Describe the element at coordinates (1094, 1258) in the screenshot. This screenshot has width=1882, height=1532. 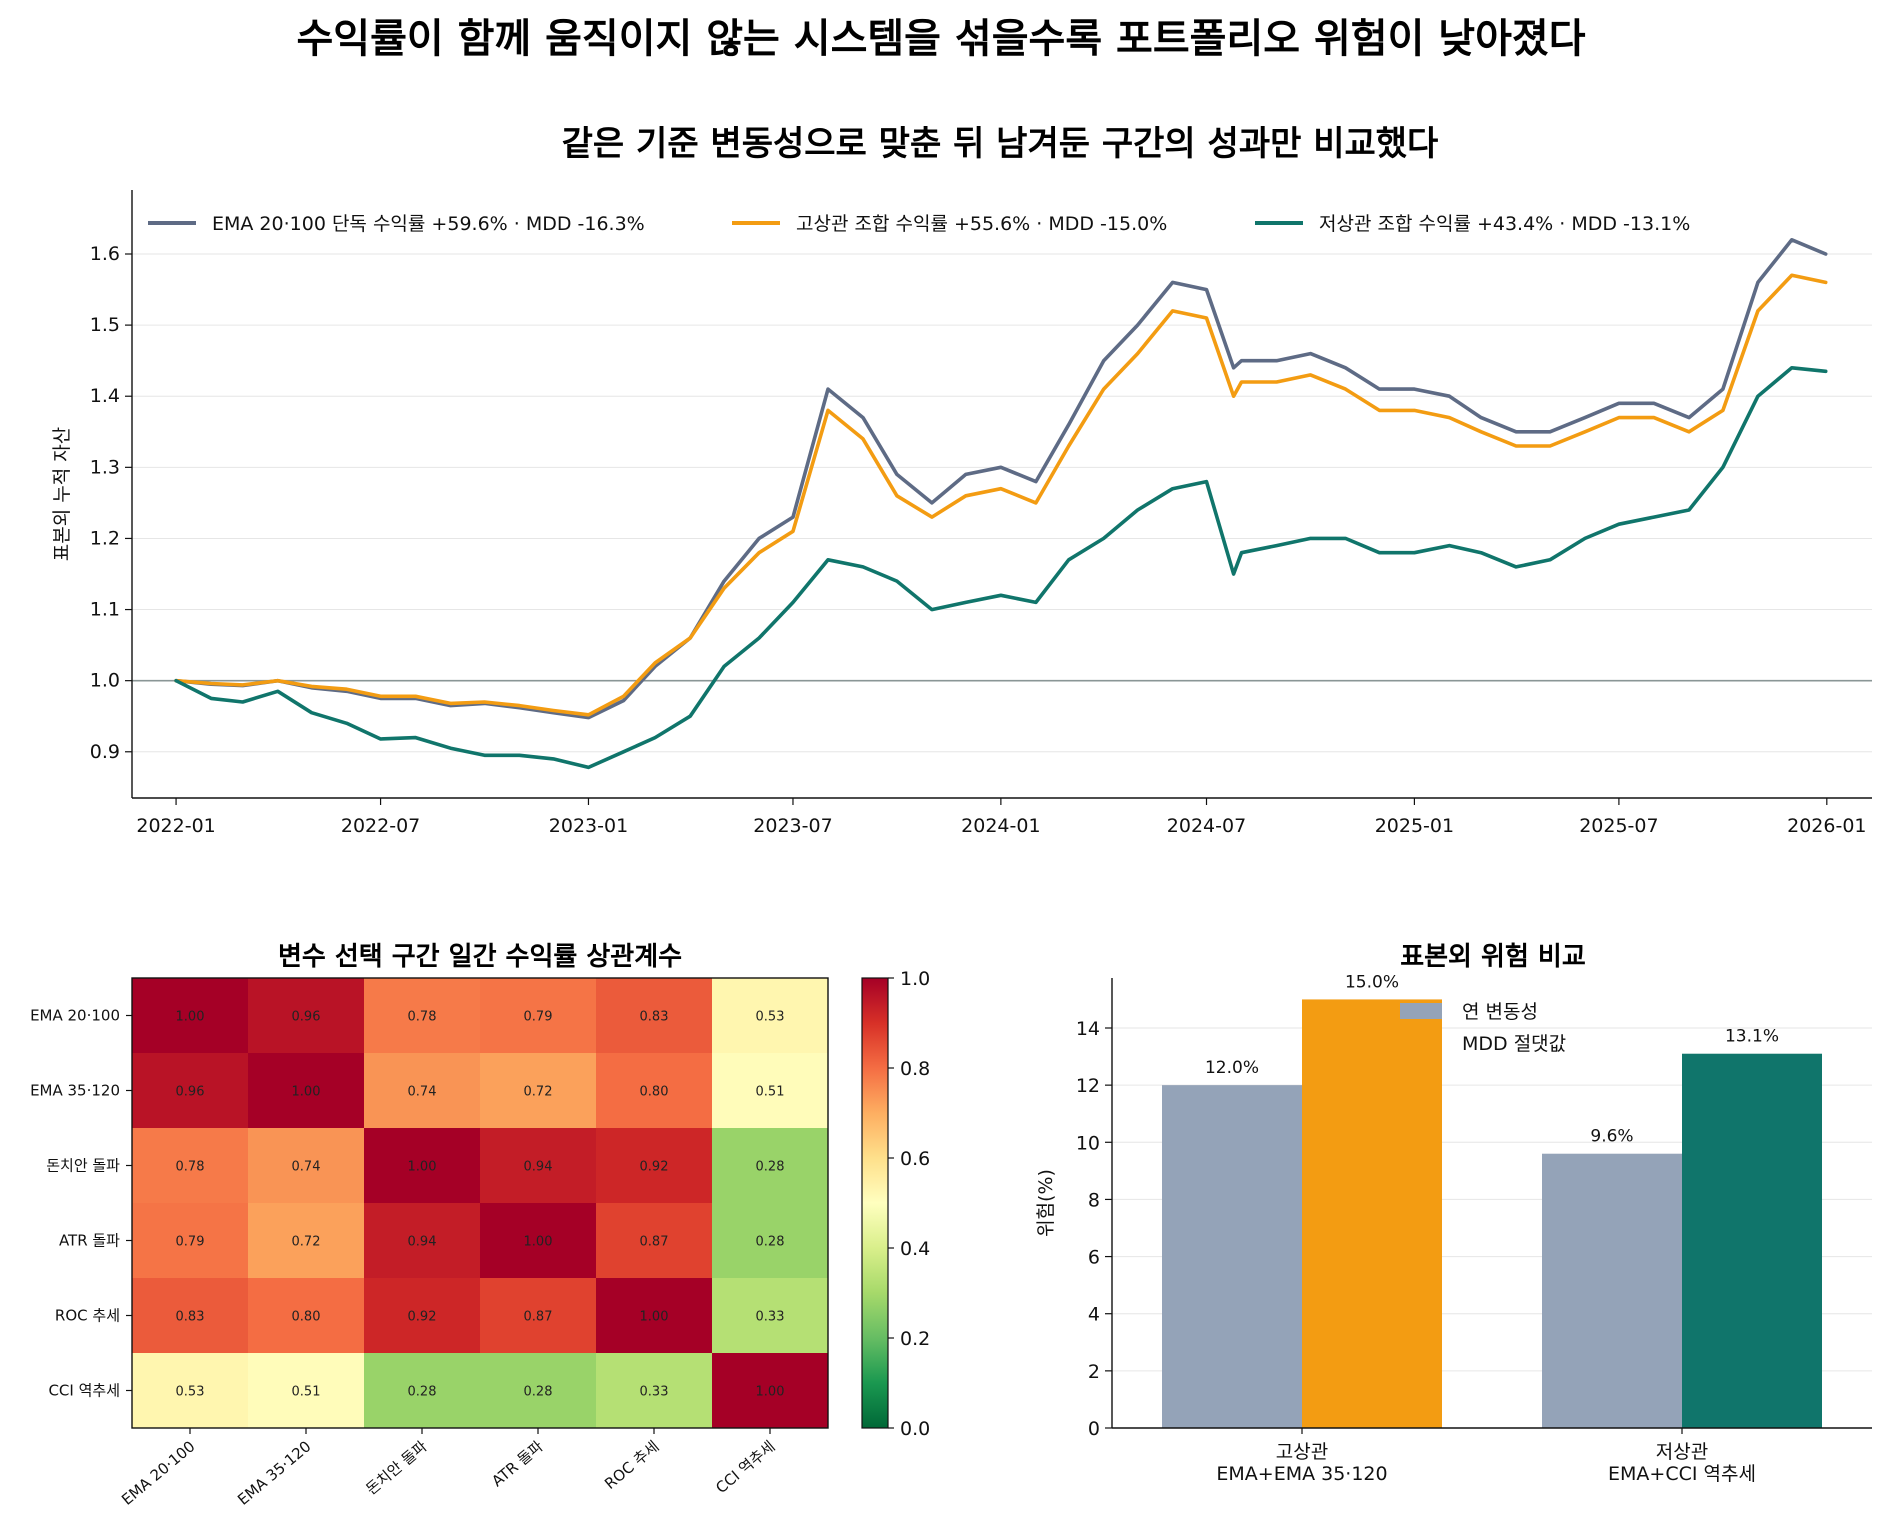
I see `bar-y-tick-label: 6` at that location.